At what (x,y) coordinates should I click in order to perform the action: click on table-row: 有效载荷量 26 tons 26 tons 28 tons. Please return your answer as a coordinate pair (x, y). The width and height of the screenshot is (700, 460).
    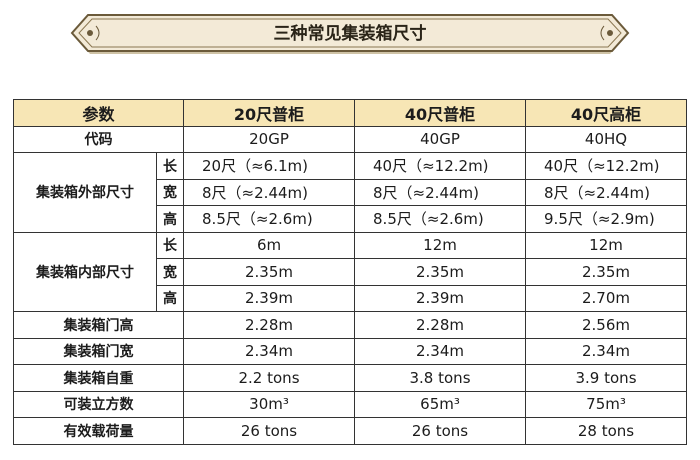
    Looking at the image, I should click on (350, 431).